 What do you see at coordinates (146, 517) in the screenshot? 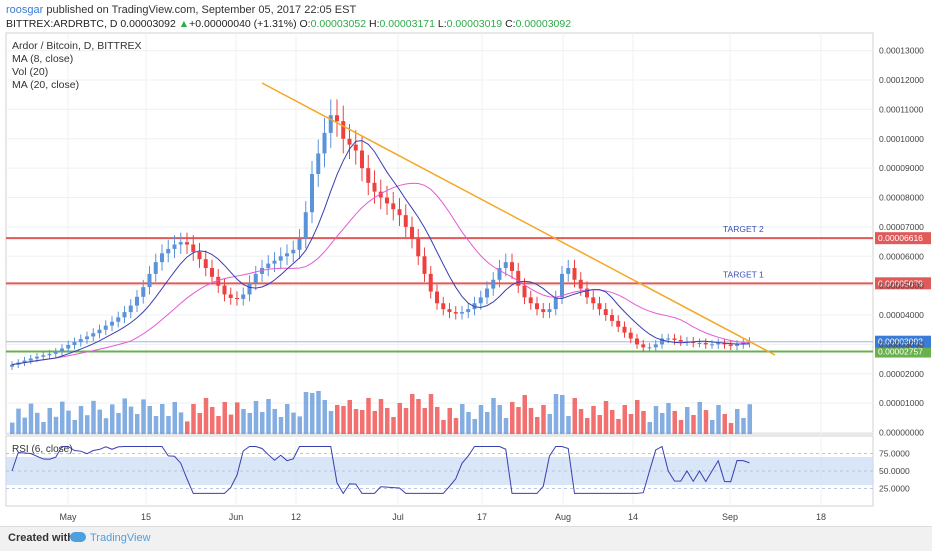
I see `time-tick-label: 15` at bounding box center [146, 517].